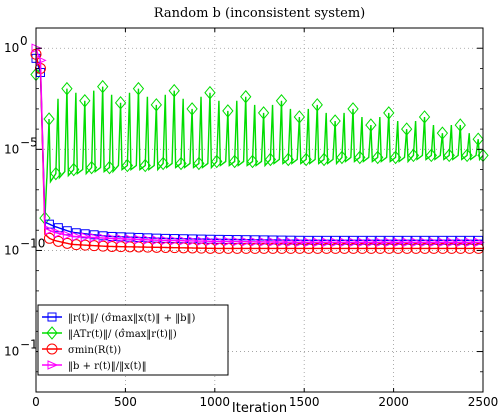 This screenshot has height=416, width=498. I want to click on y-tick-exponent: 0, so click(24, 41).